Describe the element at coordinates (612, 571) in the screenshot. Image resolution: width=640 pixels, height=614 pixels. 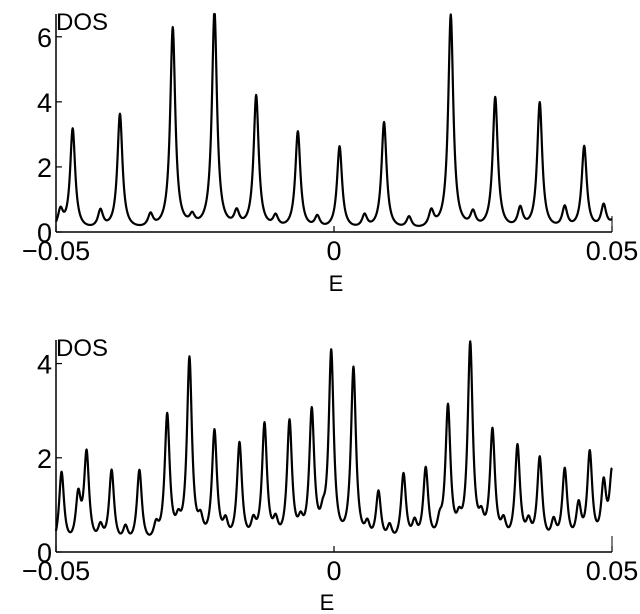
I see `bottom-x-tick-label: 0.05` at that location.